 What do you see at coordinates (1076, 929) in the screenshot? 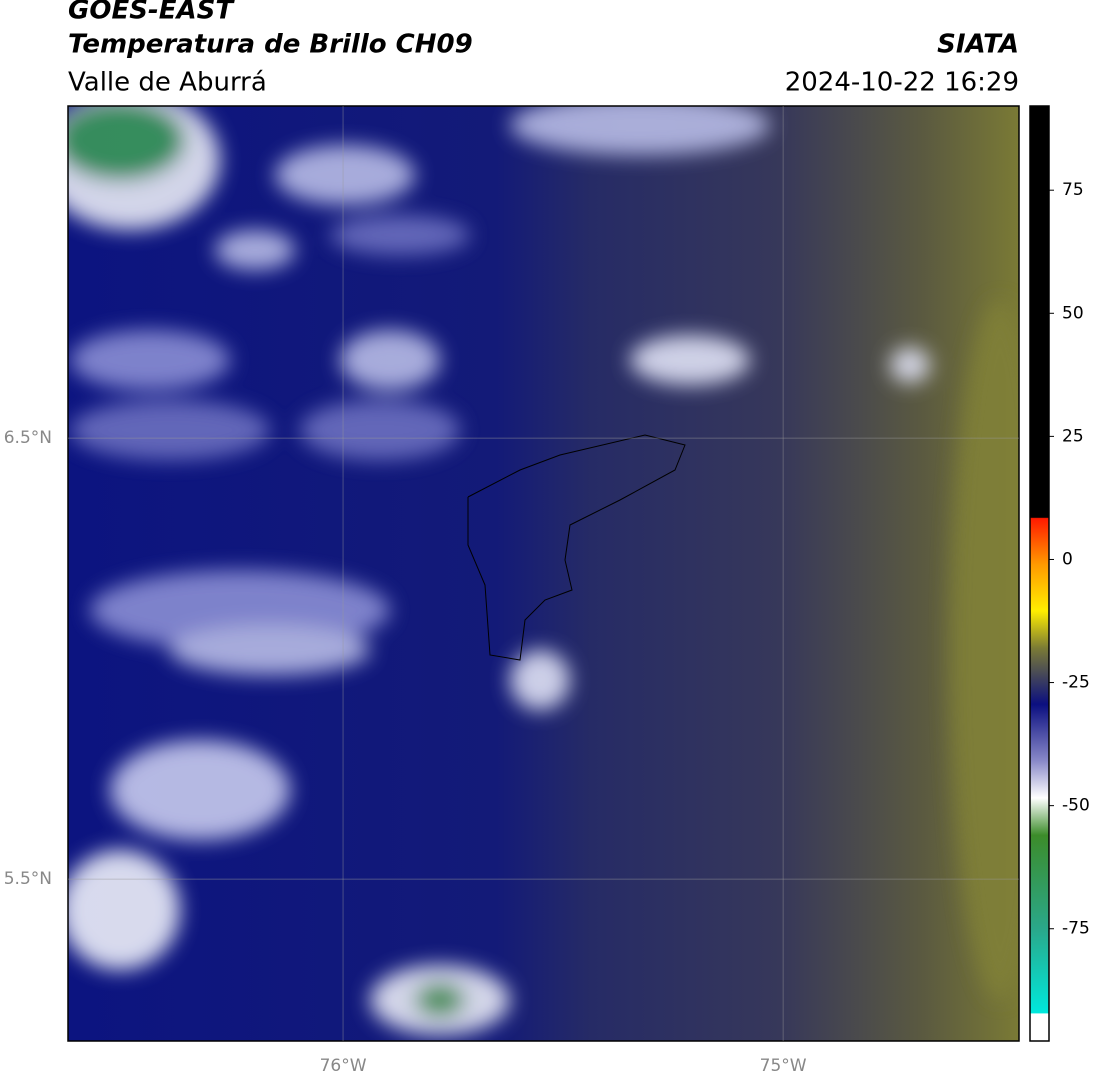
I see `colorbar-tick-label: -75` at bounding box center [1076, 929].